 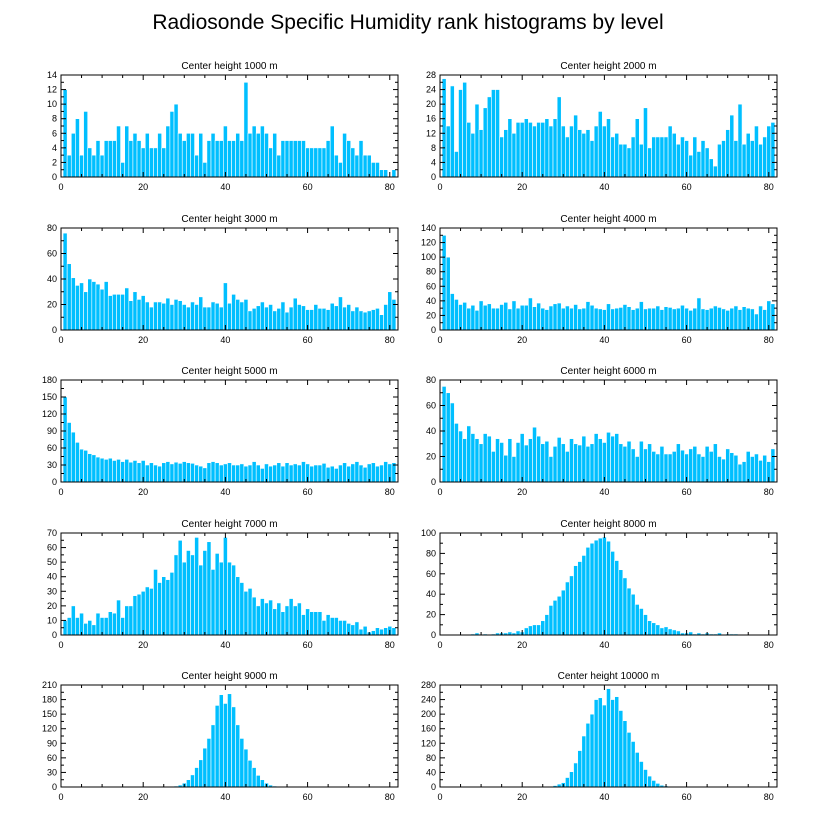 What do you see at coordinates (52, 533) in the screenshot?
I see `y-tick-label: 70` at bounding box center [52, 533].